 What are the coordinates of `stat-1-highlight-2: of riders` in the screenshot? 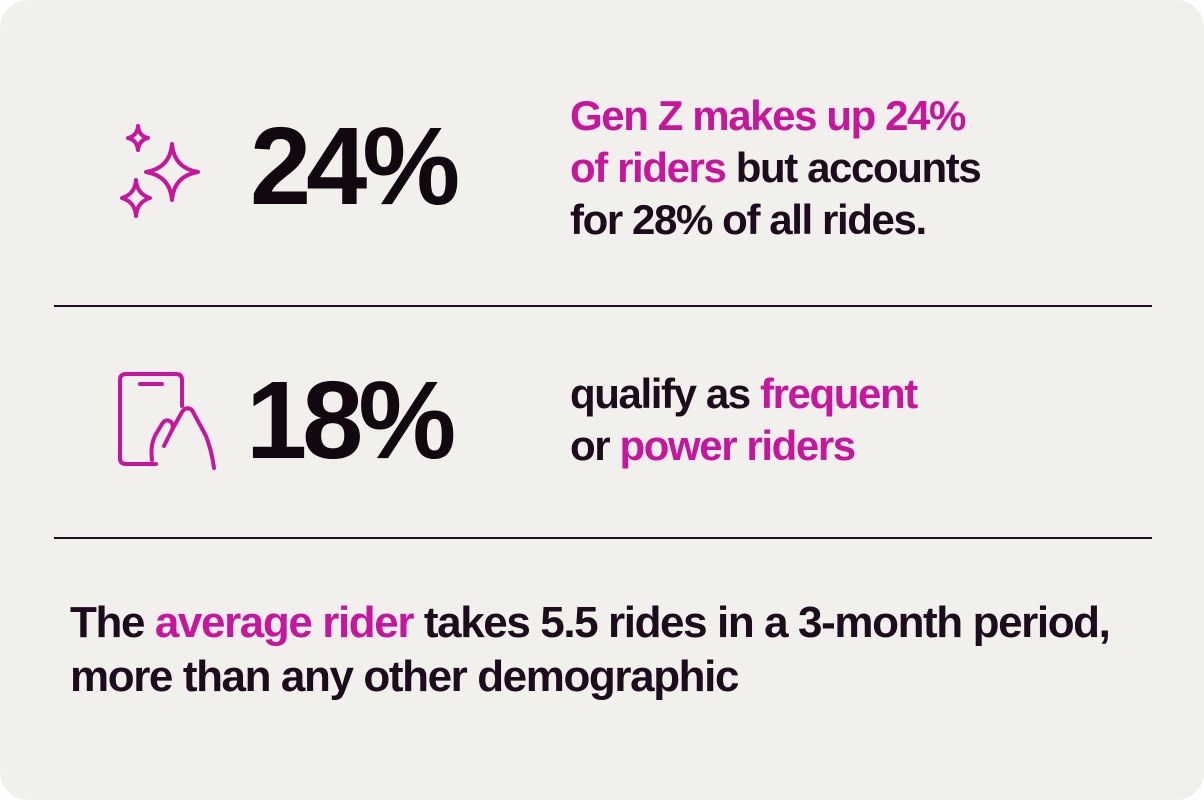 It's located at (648, 167).